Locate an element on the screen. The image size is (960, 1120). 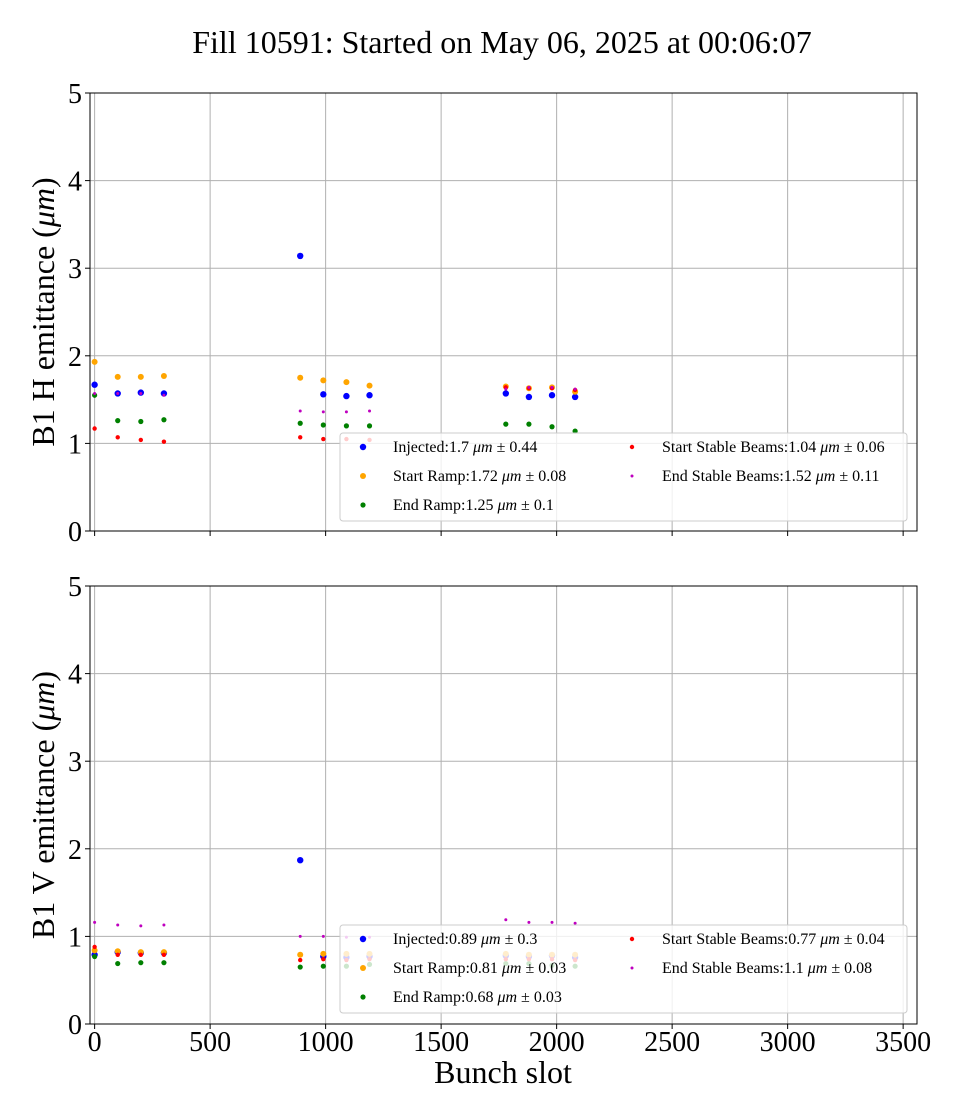
x-tick-label: 500 is located at coordinates (210, 1042).